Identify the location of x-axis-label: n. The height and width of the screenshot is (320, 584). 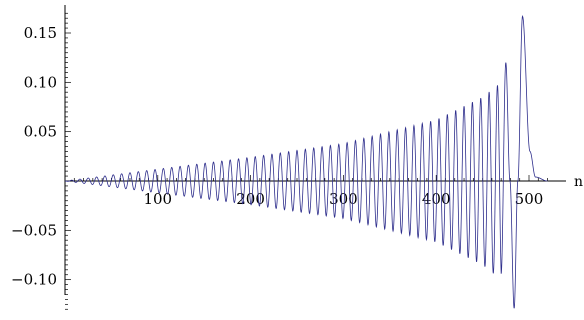
(578, 182).